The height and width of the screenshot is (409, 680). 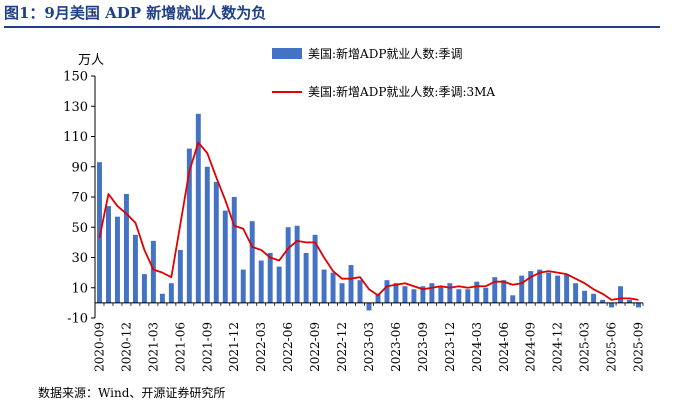 I want to click on x-tick-label: 2023-12, so click(x=450, y=347).